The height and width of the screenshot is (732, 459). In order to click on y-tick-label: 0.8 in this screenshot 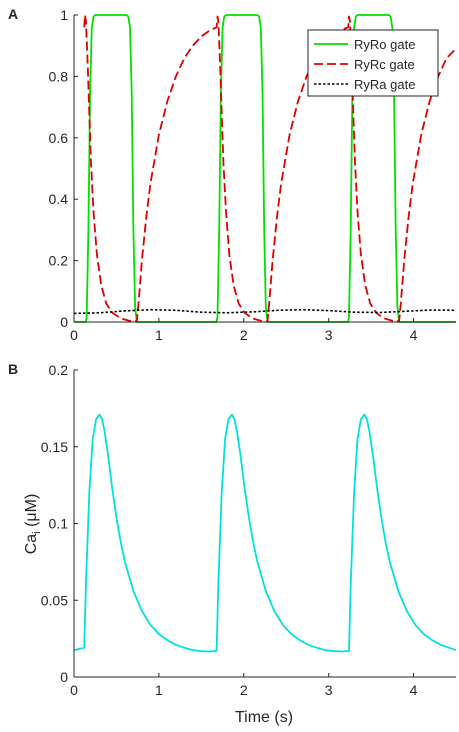, I will do `click(59, 76)`.